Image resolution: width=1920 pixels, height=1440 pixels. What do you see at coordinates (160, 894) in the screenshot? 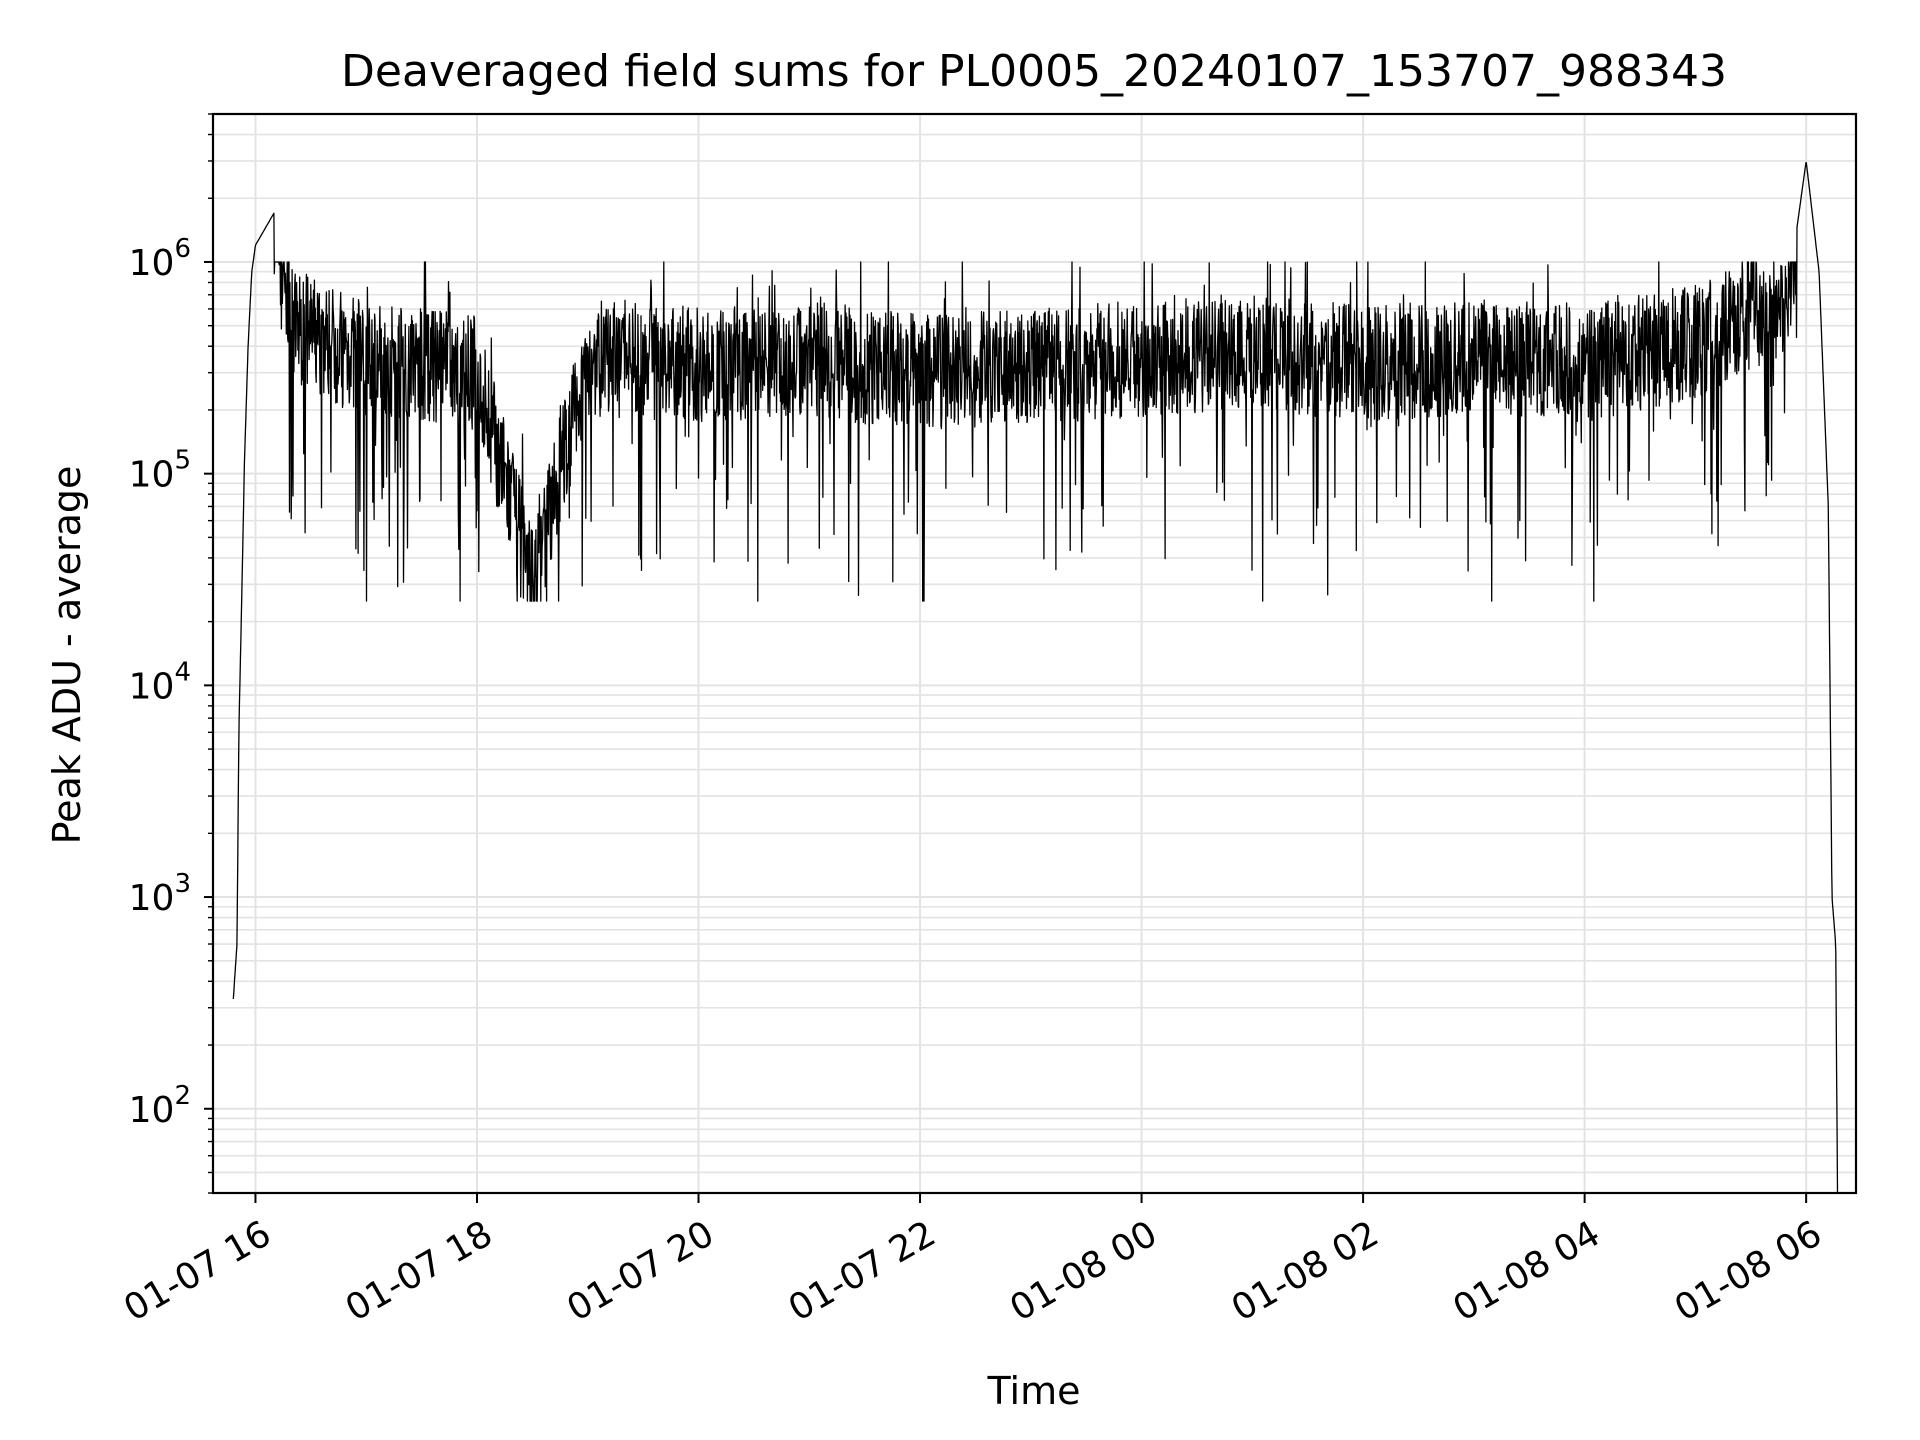
I see `y-tick-label: 10³` at bounding box center [160, 894].